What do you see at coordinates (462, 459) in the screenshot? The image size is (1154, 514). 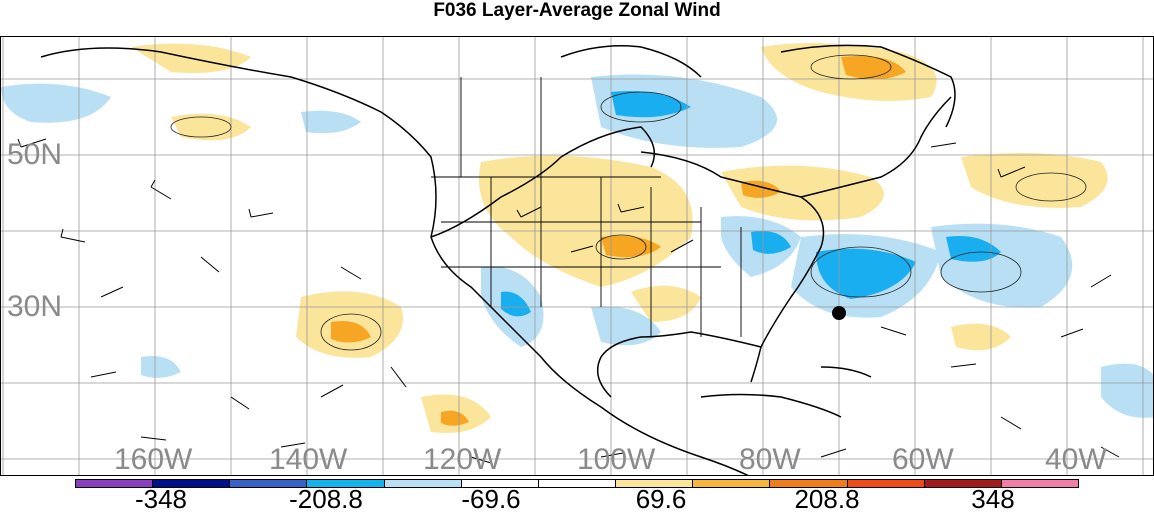 I see `lon-label-120w: 120W` at bounding box center [462, 459].